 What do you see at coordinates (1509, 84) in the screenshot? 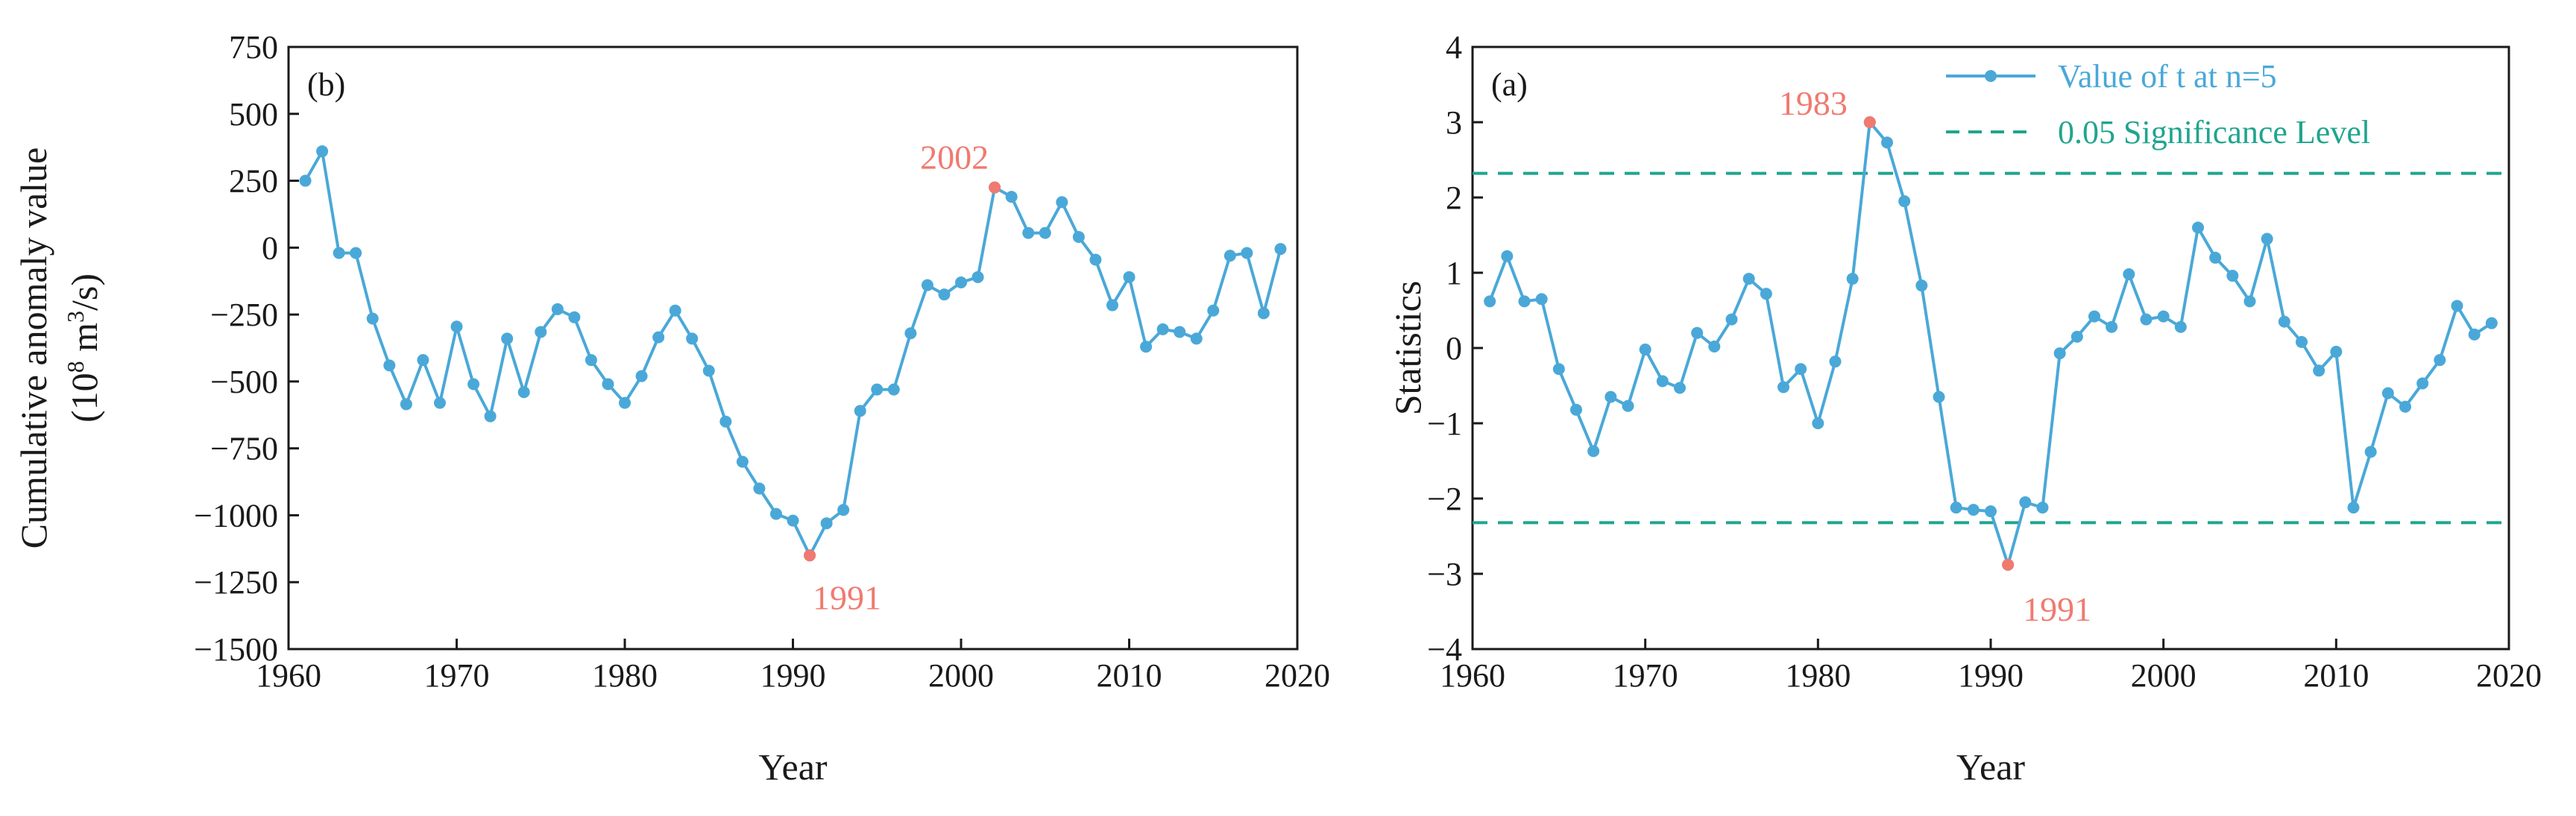
I see `panel-label: (a)` at bounding box center [1509, 84].